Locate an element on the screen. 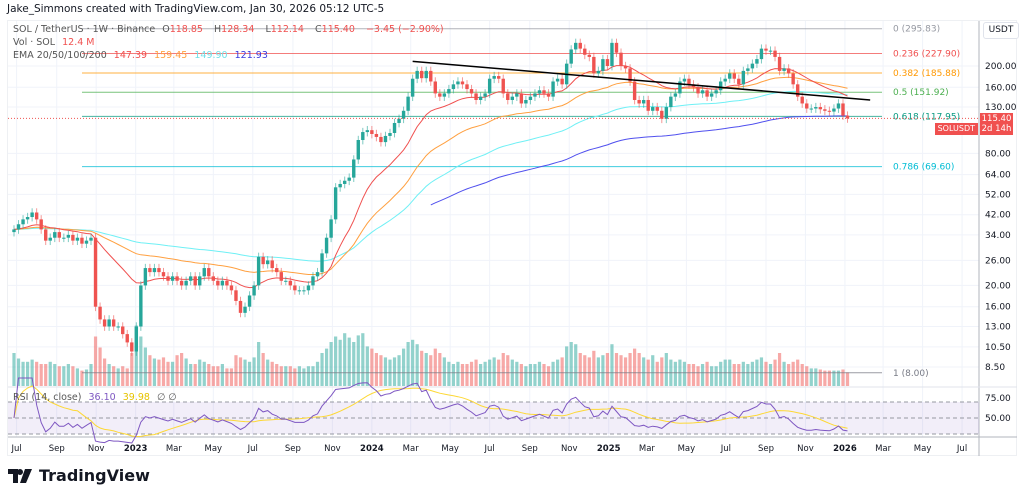 This screenshot has height=499, width=1024. volume-value: 12.4 M is located at coordinates (78, 42).